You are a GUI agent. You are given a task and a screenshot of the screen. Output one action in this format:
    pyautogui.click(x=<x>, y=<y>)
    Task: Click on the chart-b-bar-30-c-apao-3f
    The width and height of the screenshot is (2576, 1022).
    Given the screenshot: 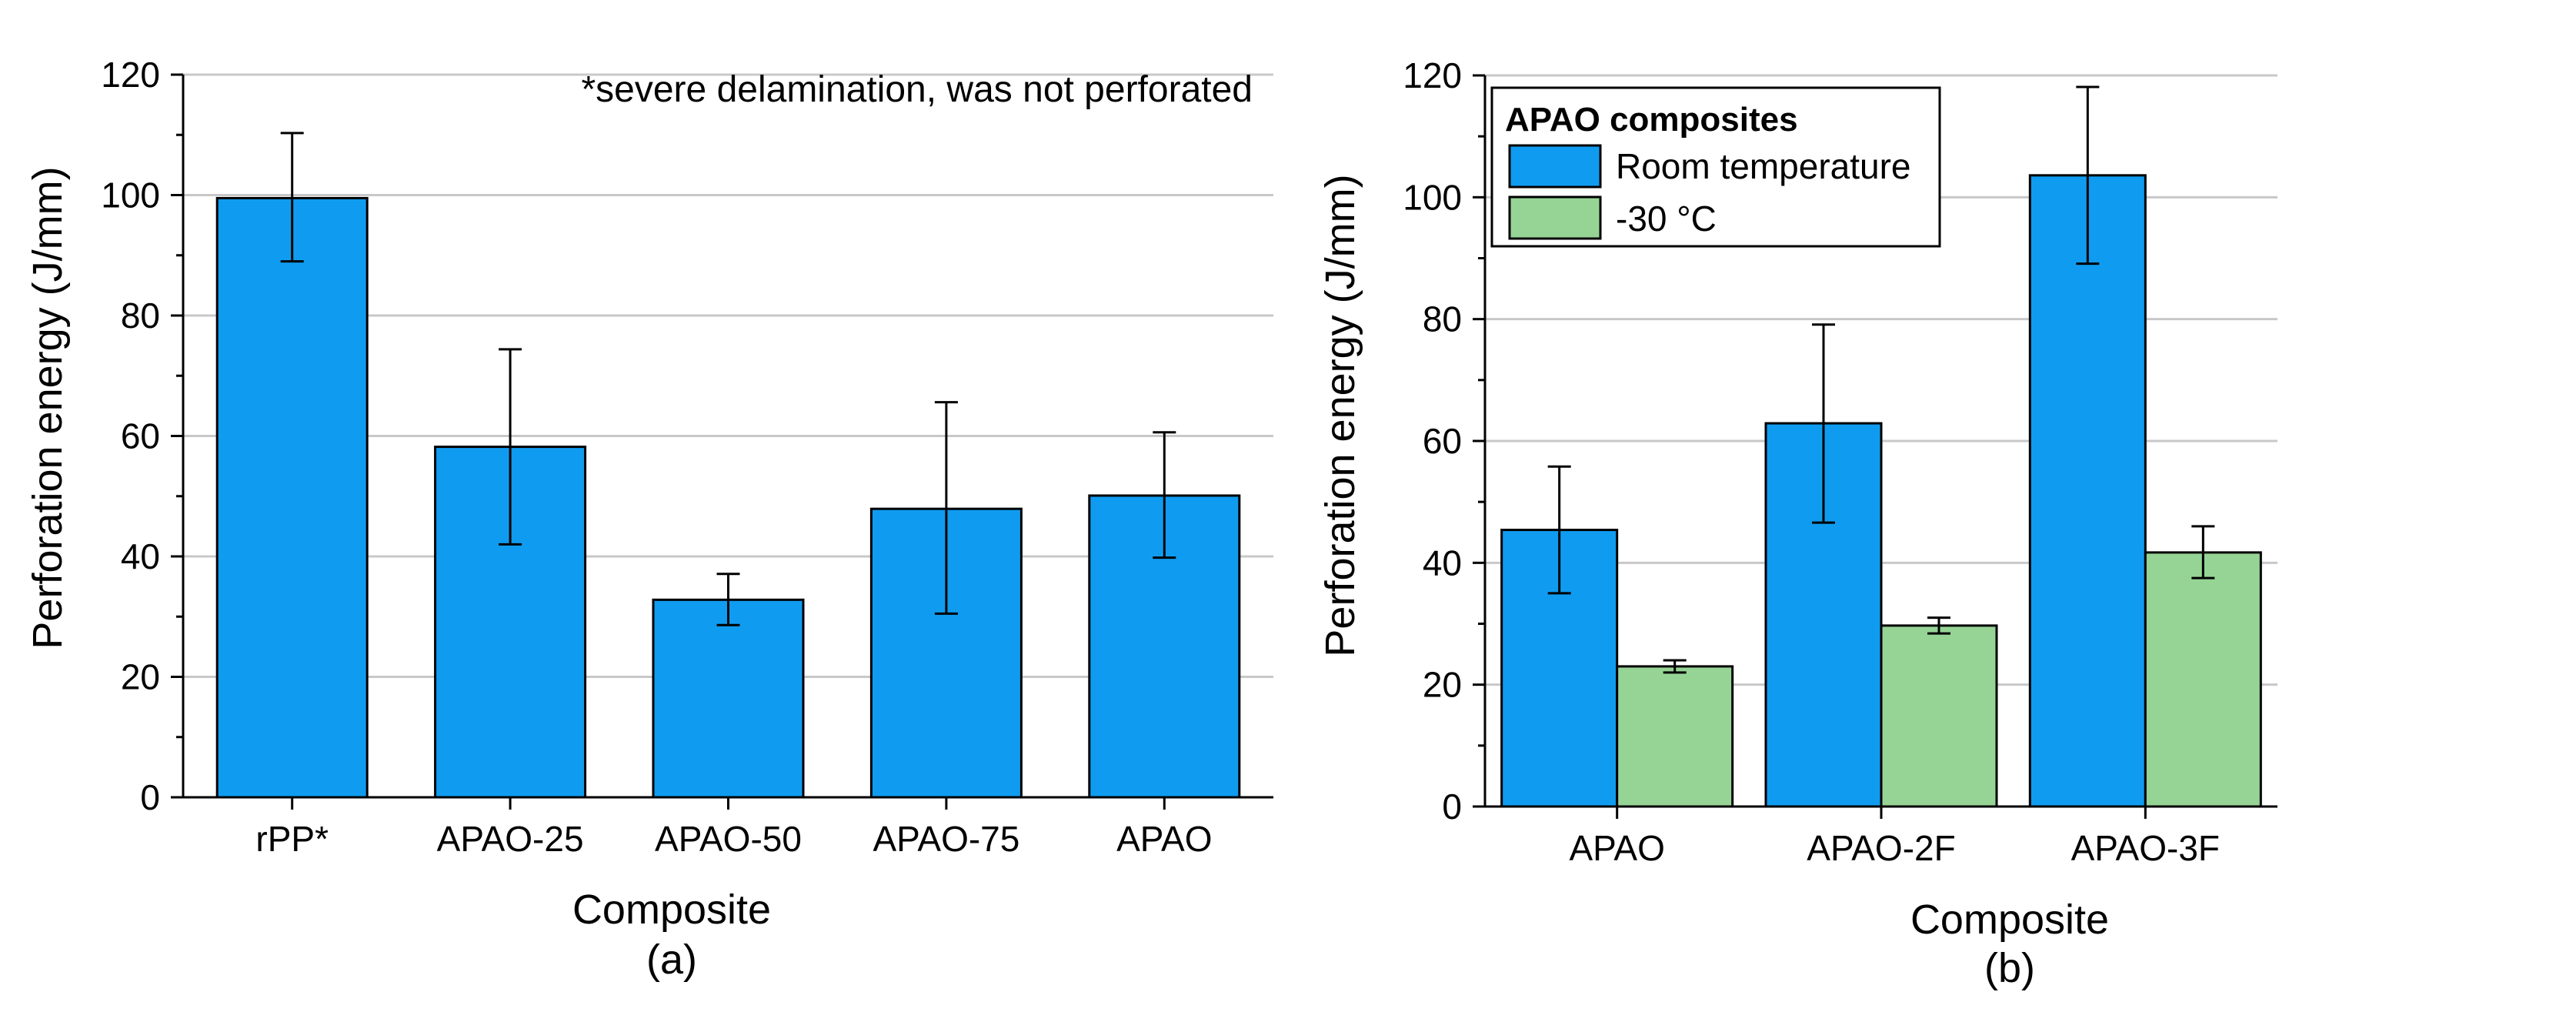 What is the action you would take?
    pyautogui.click(x=2203, y=679)
    